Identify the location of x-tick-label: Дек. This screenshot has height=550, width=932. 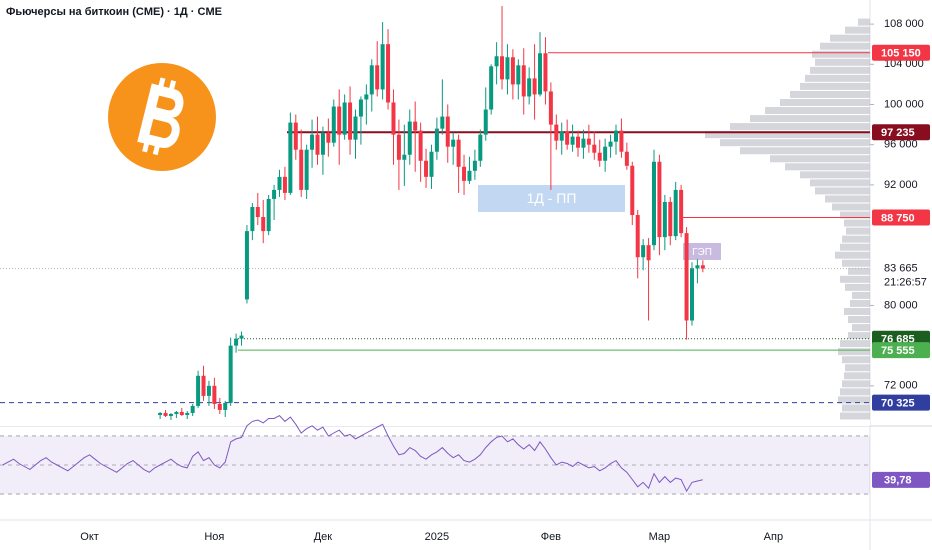
(323, 537).